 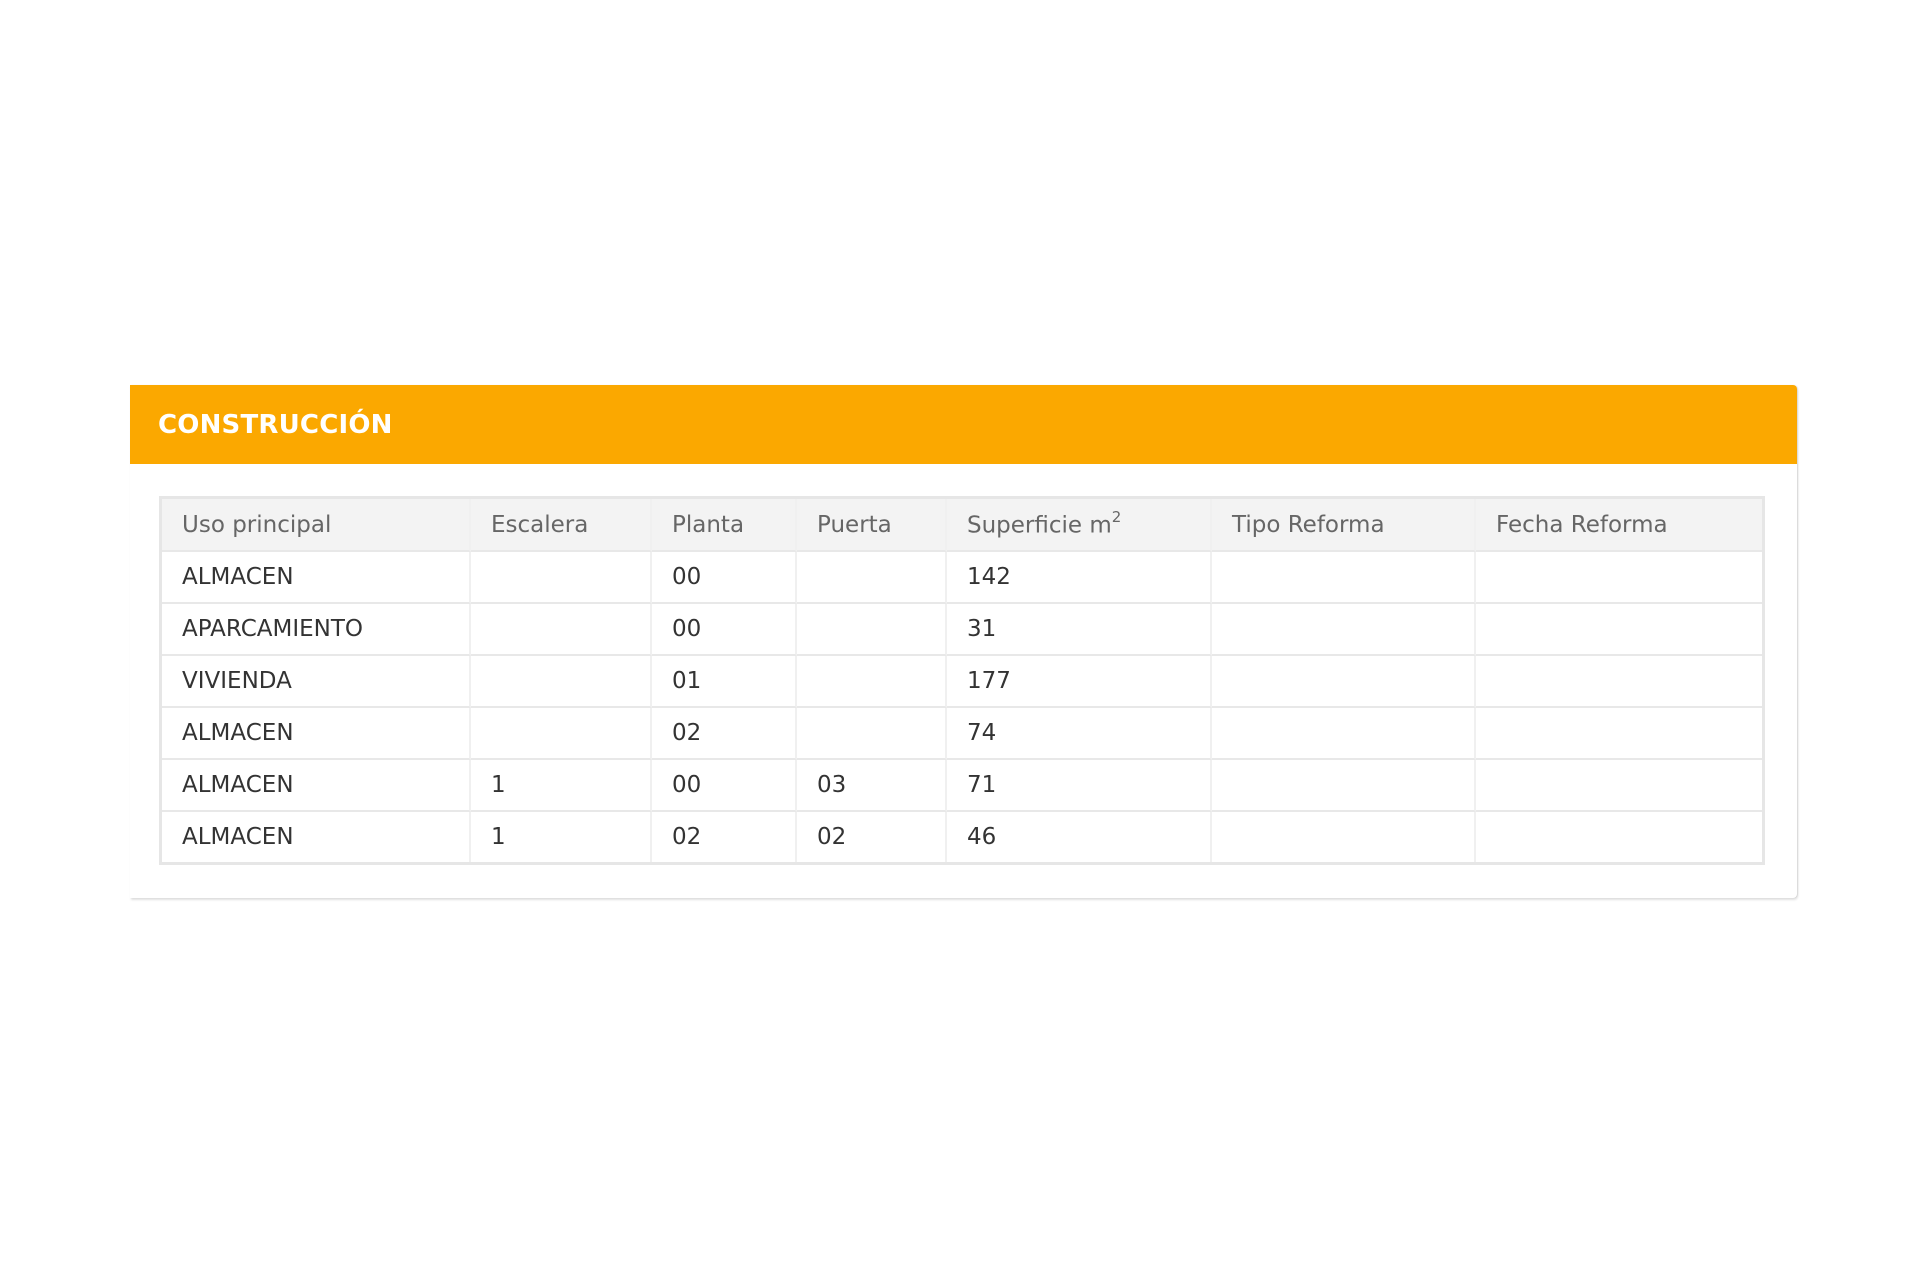 I want to click on cell-superficie: 177, so click(x=1079, y=682).